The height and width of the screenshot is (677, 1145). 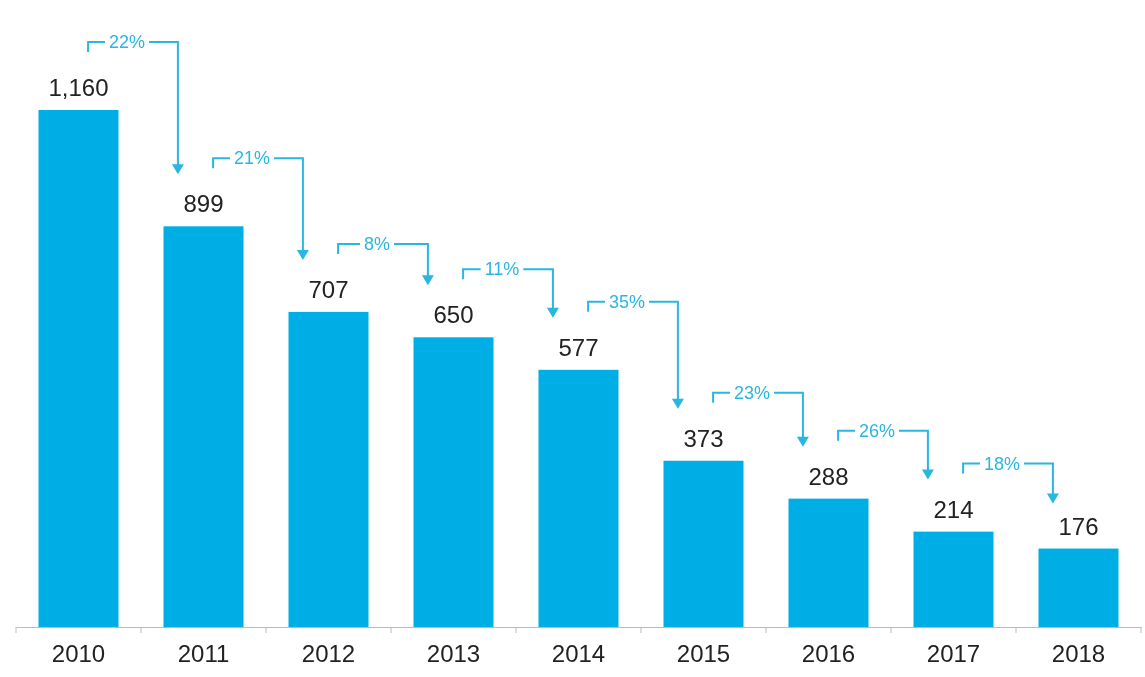 What do you see at coordinates (1078, 654) in the screenshot?
I see `x-tick-label: 2018` at bounding box center [1078, 654].